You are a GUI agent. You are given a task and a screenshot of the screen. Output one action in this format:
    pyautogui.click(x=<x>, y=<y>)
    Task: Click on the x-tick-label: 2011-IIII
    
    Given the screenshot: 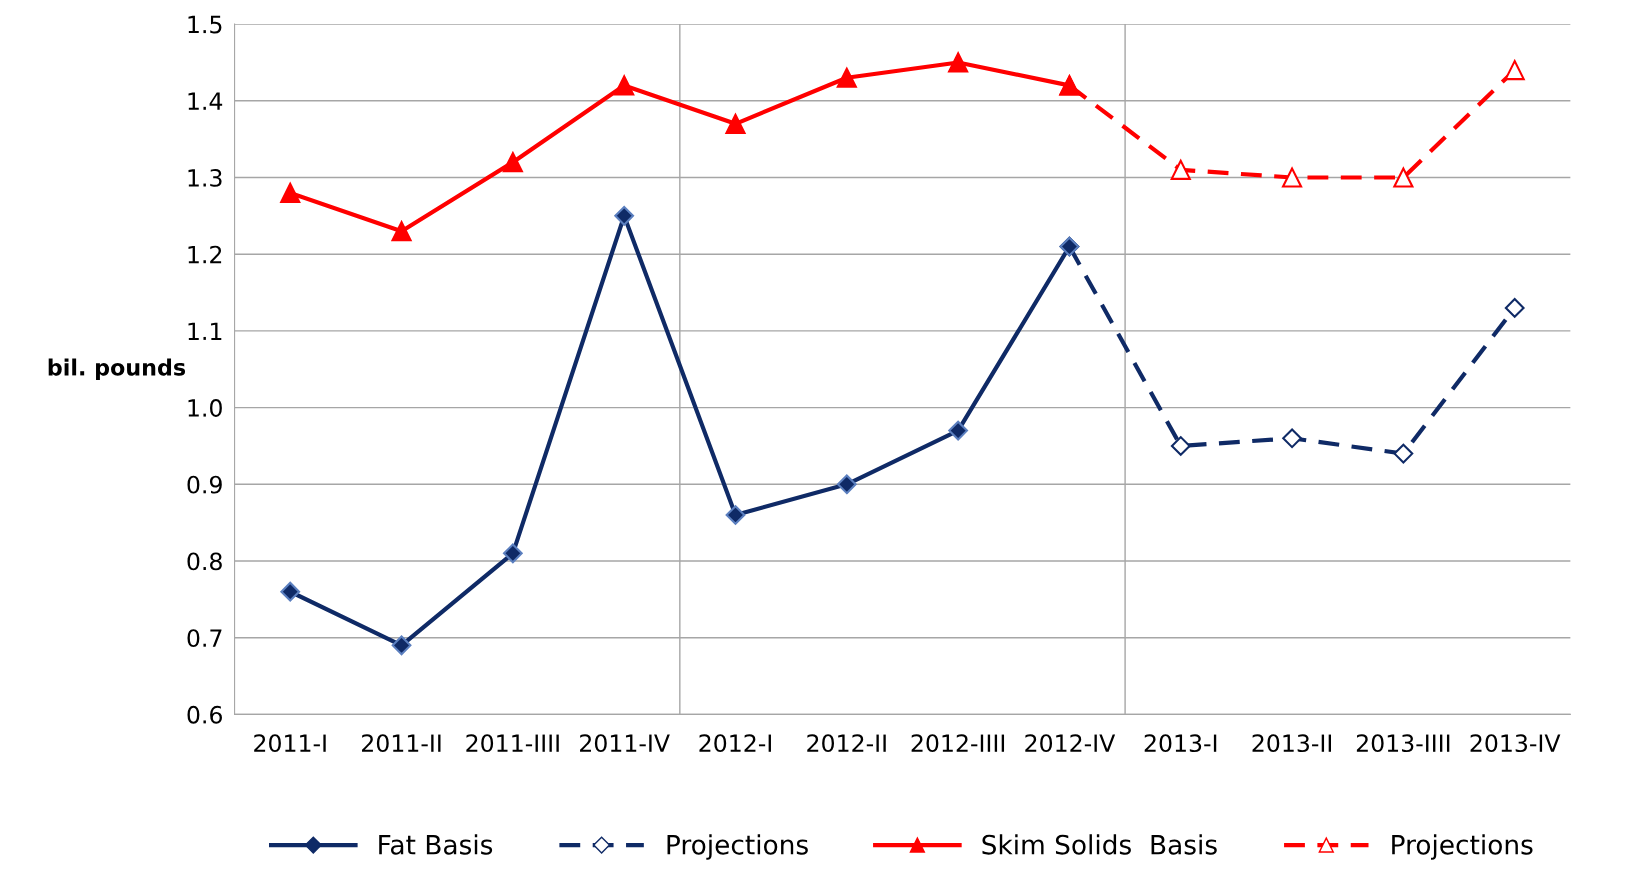 What is the action you would take?
    pyautogui.click(x=512, y=743)
    